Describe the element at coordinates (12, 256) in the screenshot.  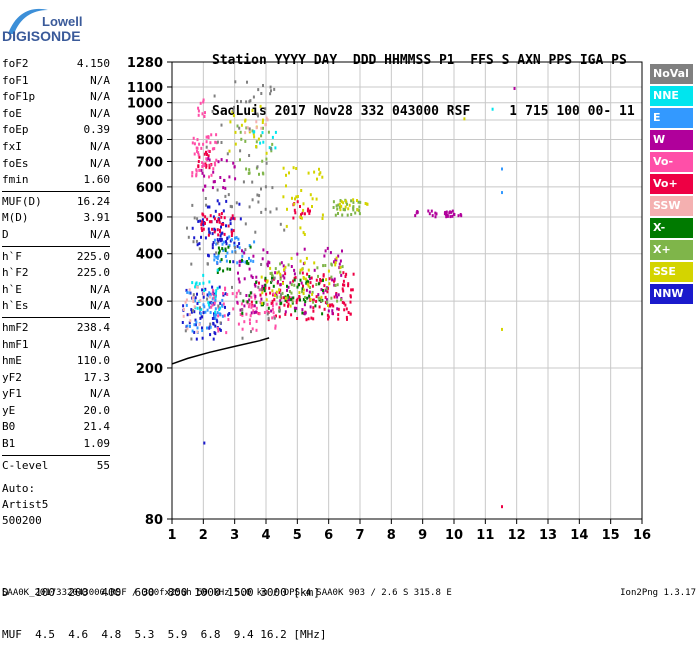
I see `param-label: h`F` at that location.